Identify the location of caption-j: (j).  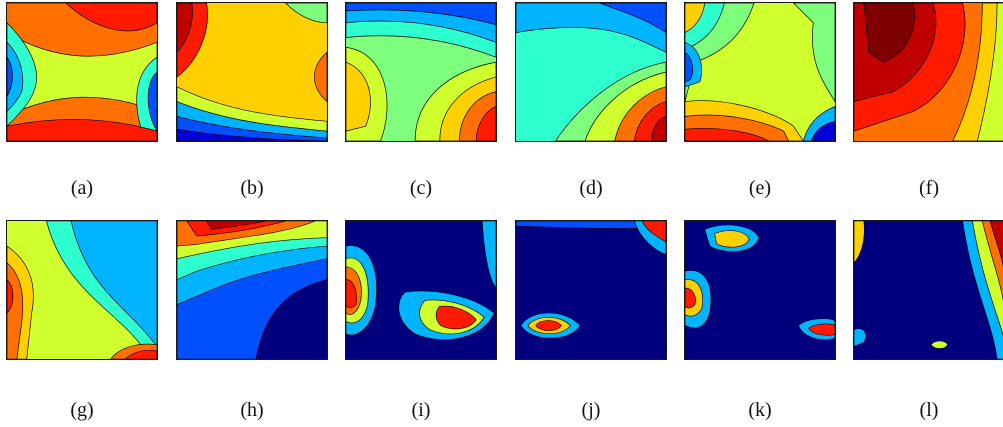
(591, 410).